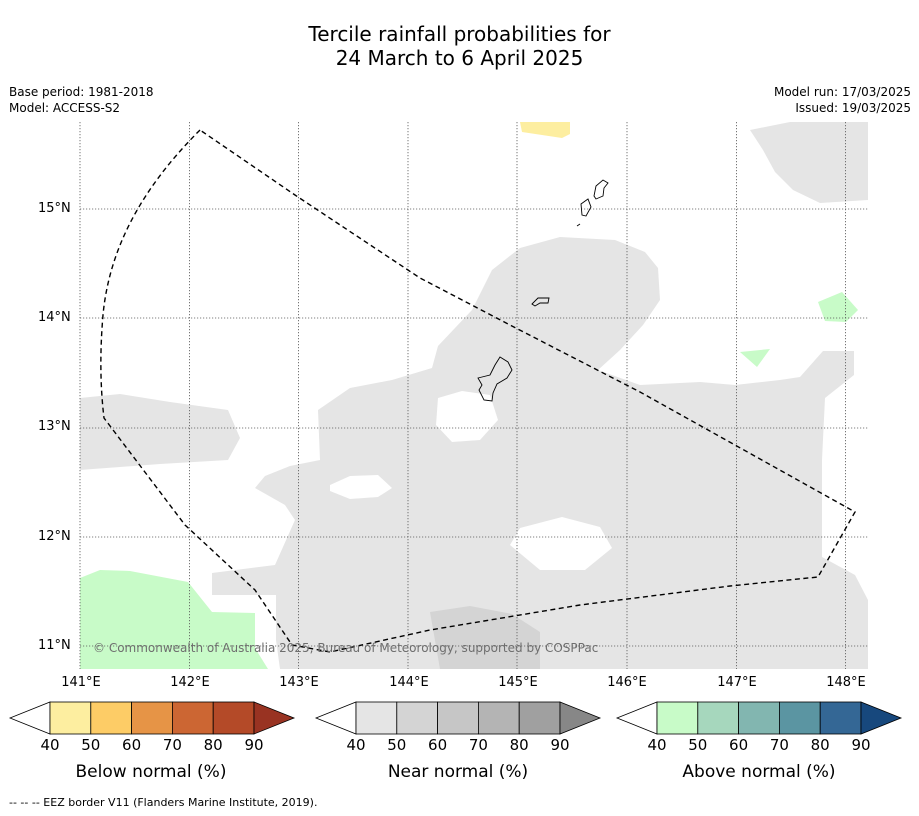 This screenshot has height=816, width=919. I want to click on lon-label-148e: 148°E, so click(846, 682).